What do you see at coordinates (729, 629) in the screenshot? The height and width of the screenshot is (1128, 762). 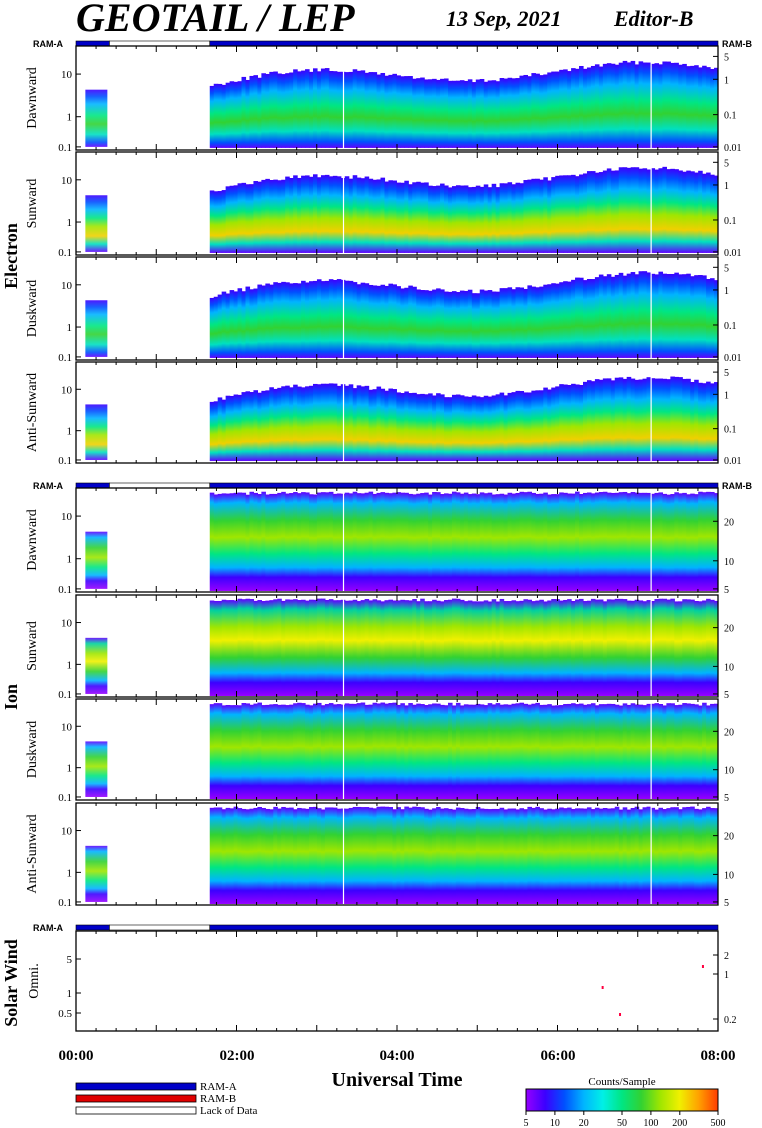 I see `y-tick-label-right: 20` at bounding box center [729, 629].